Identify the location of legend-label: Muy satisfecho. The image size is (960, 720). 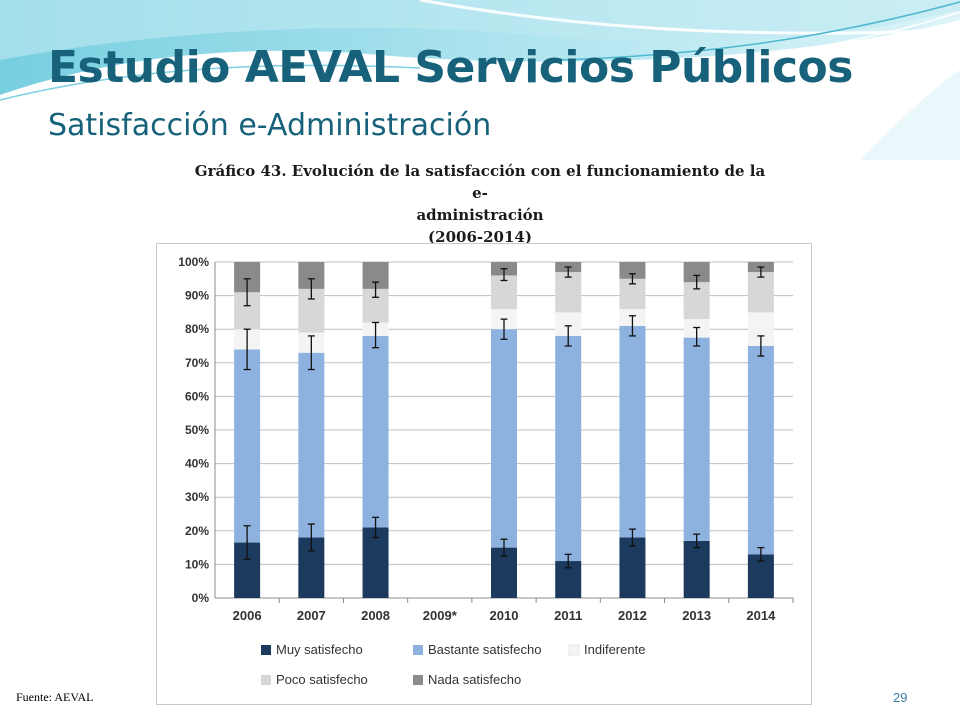
(319, 649).